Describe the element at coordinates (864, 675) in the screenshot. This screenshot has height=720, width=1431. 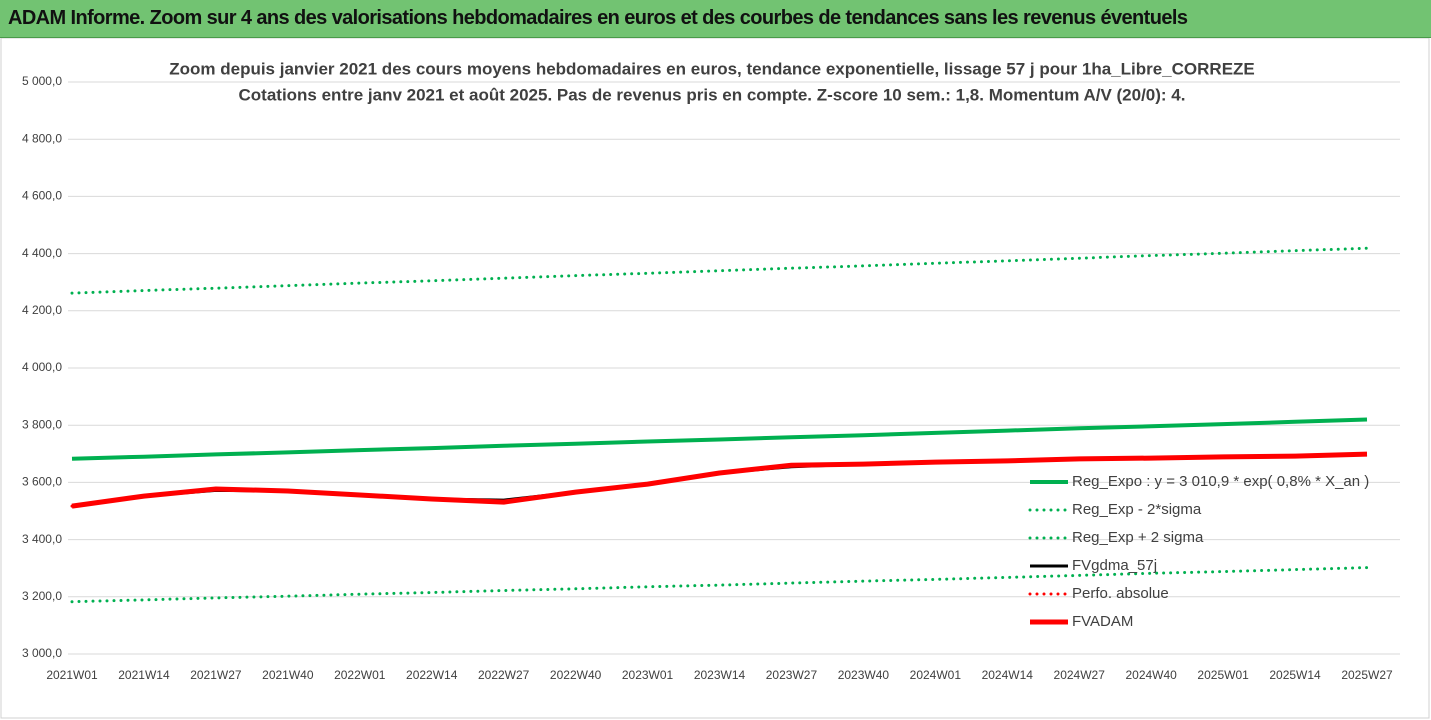
I see `x-tick-label: 2023W40` at that location.